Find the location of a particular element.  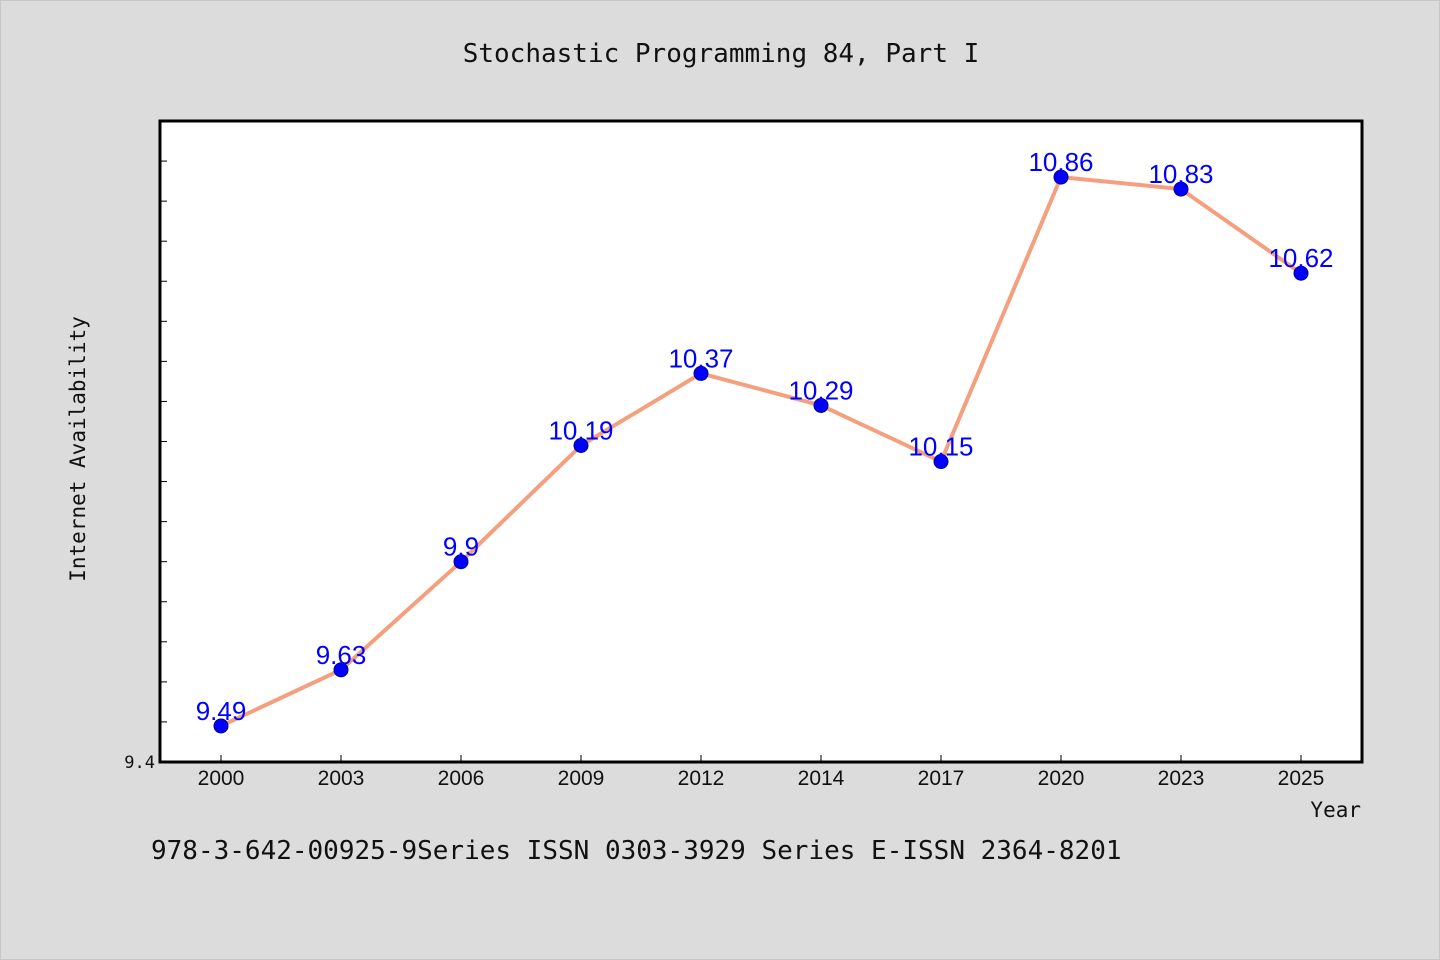

y-axis-label: Internet Availability is located at coordinates (78, 449).